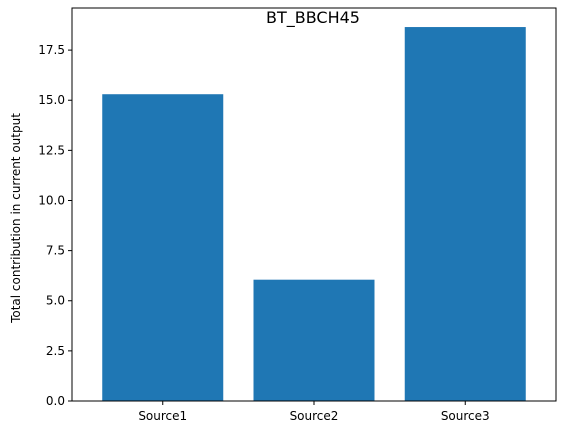 The height and width of the screenshot is (435, 579). What do you see at coordinates (51, 200) in the screenshot?
I see `y-tick-label: 10.0` at bounding box center [51, 200].